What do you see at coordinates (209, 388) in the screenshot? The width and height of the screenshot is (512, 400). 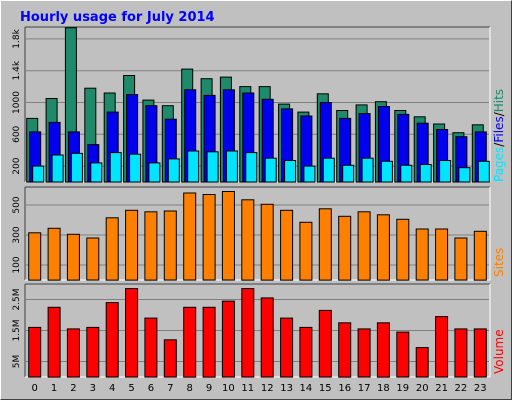 I see `x-tick-label: 9` at bounding box center [209, 388].